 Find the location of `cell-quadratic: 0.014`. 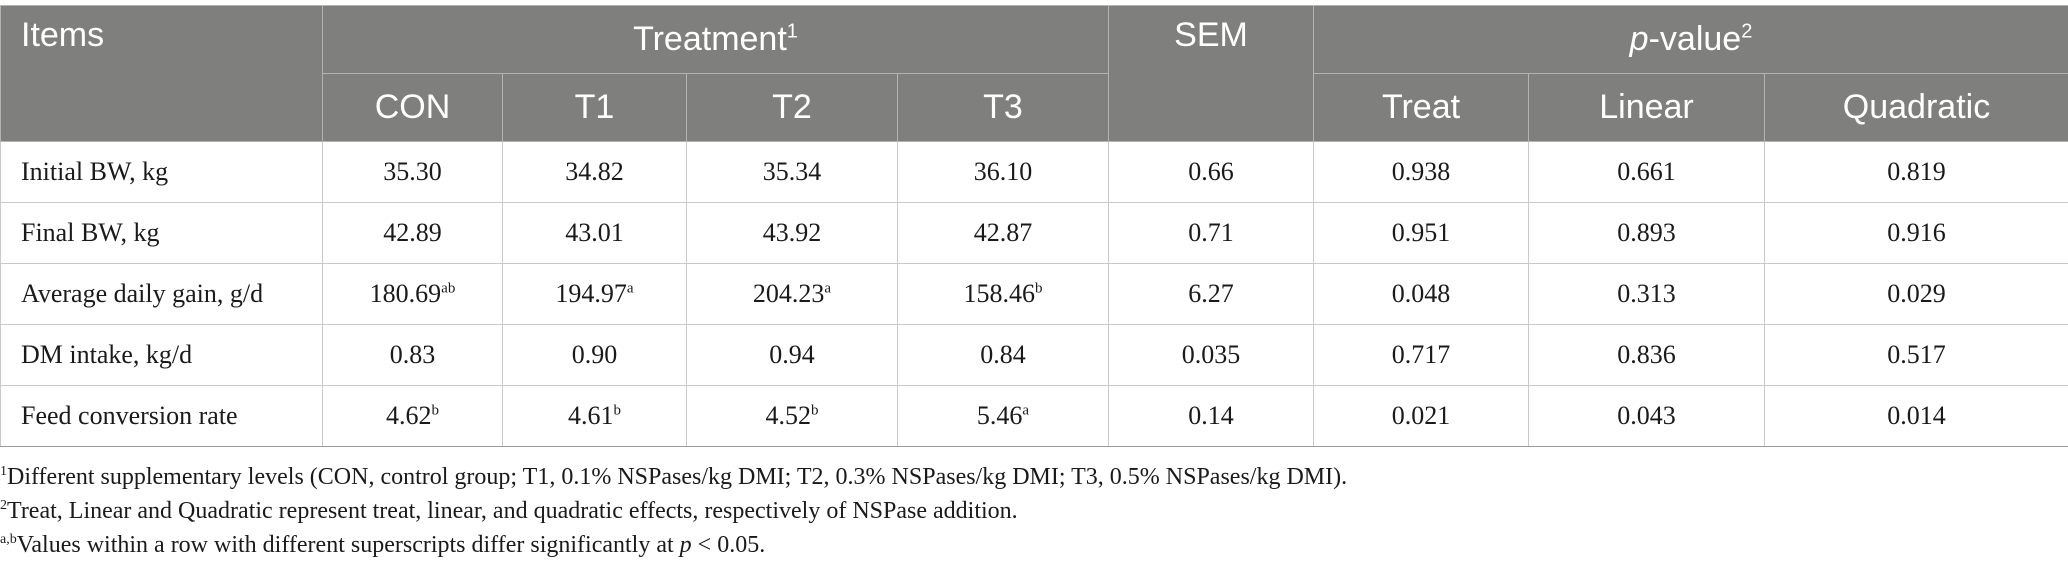

cell-quadratic: 0.014 is located at coordinates (1916, 416).